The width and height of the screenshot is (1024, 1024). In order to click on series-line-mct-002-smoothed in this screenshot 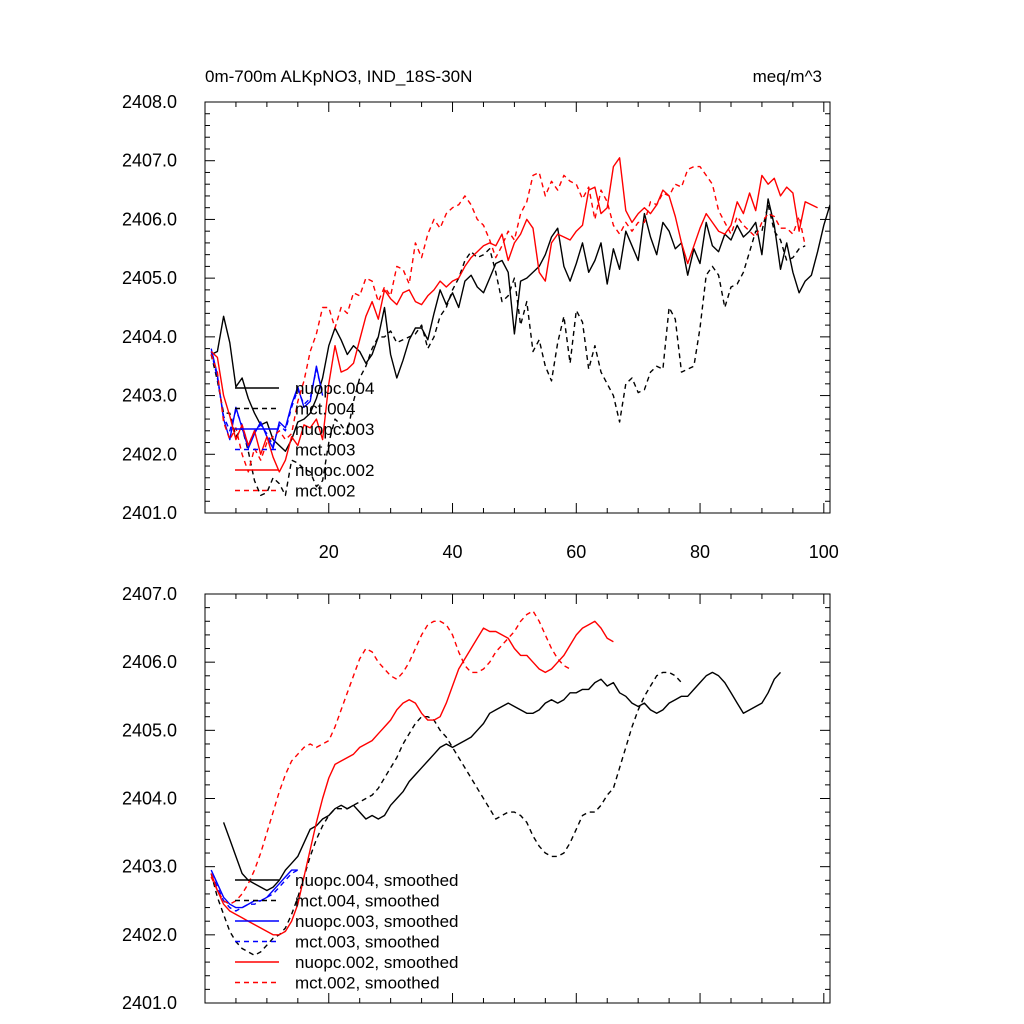, I will do `click(390, 757)`.